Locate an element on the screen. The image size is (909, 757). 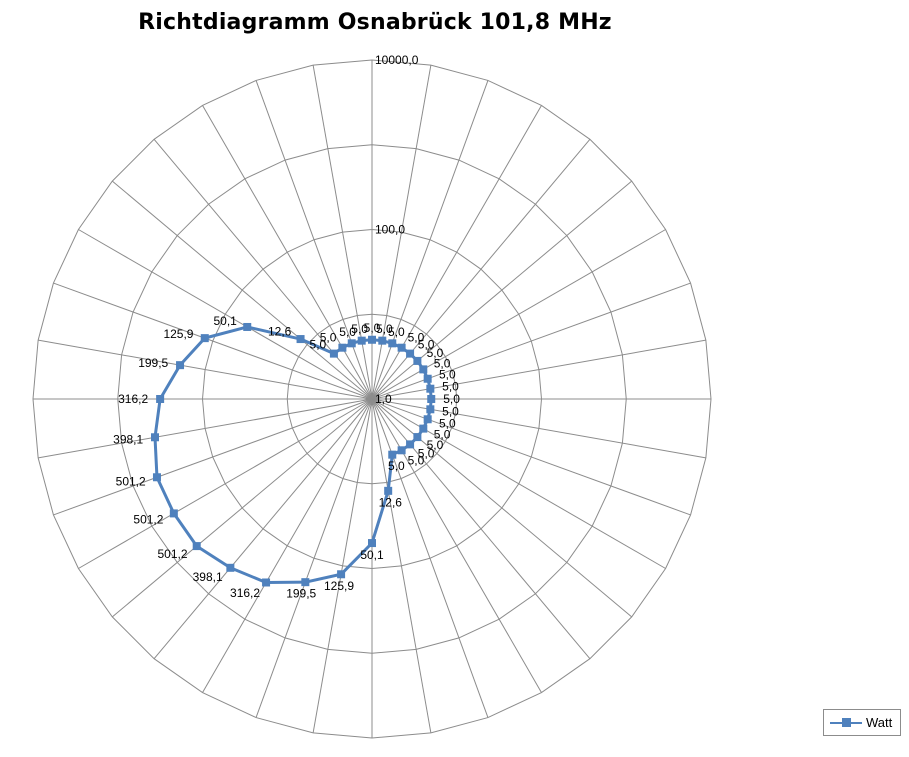
legend: Watt is located at coordinates (862, 722).